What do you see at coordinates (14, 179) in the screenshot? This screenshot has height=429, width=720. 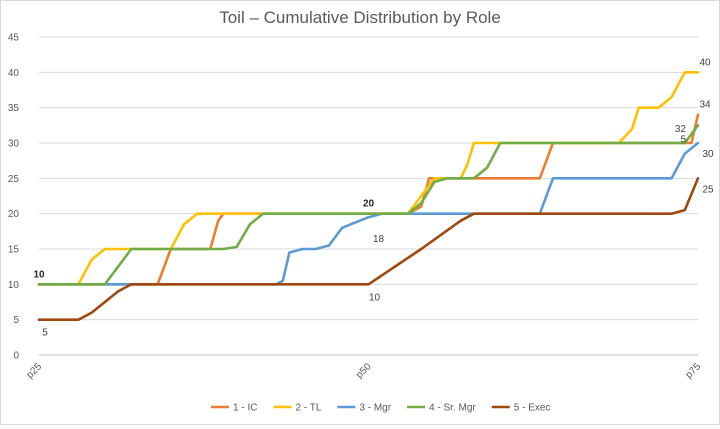 I see `y-tick-label: 25` at bounding box center [14, 179].